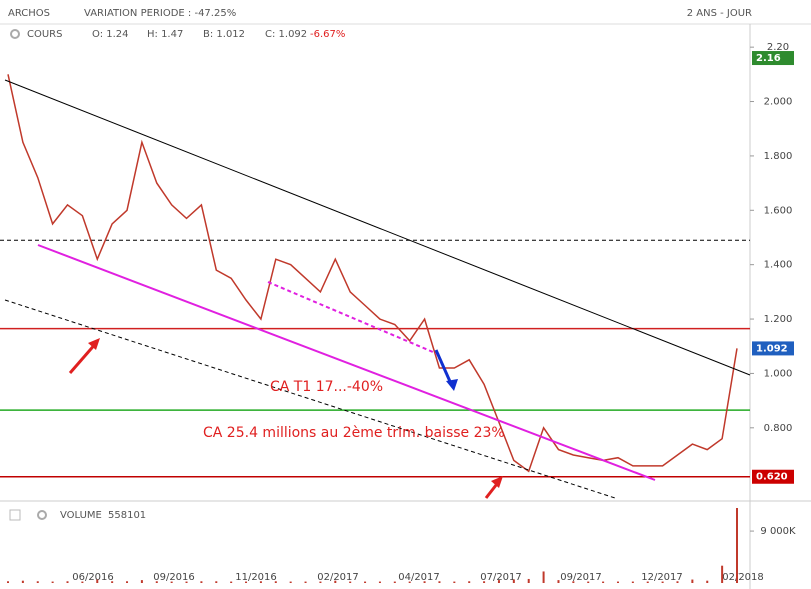  I want to click on price-badge-label: 0.620, so click(772, 477).